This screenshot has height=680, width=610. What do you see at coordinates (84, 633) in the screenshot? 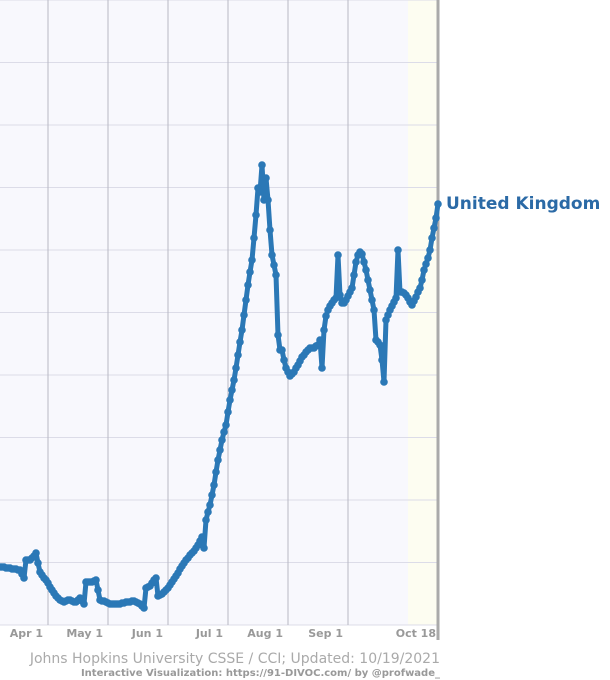
I see `x-tick-label: May 1` at bounding box center [84, 633].